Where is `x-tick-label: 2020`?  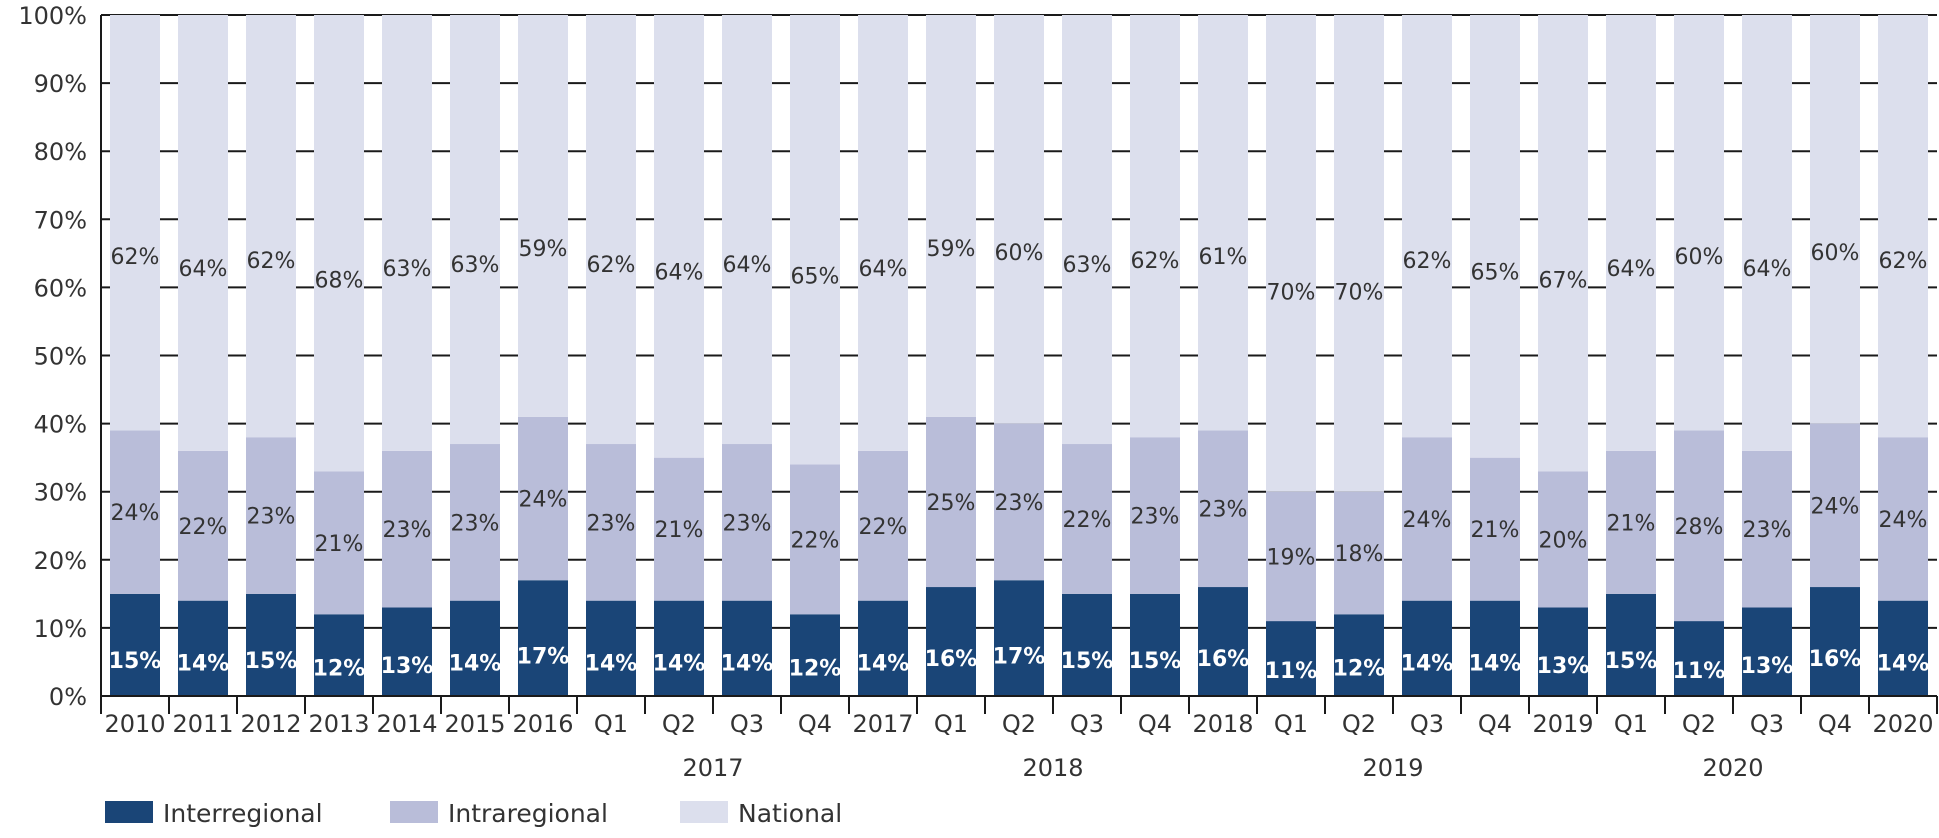 x-tick-label: 2020 is located at coordinates (1902, 724).